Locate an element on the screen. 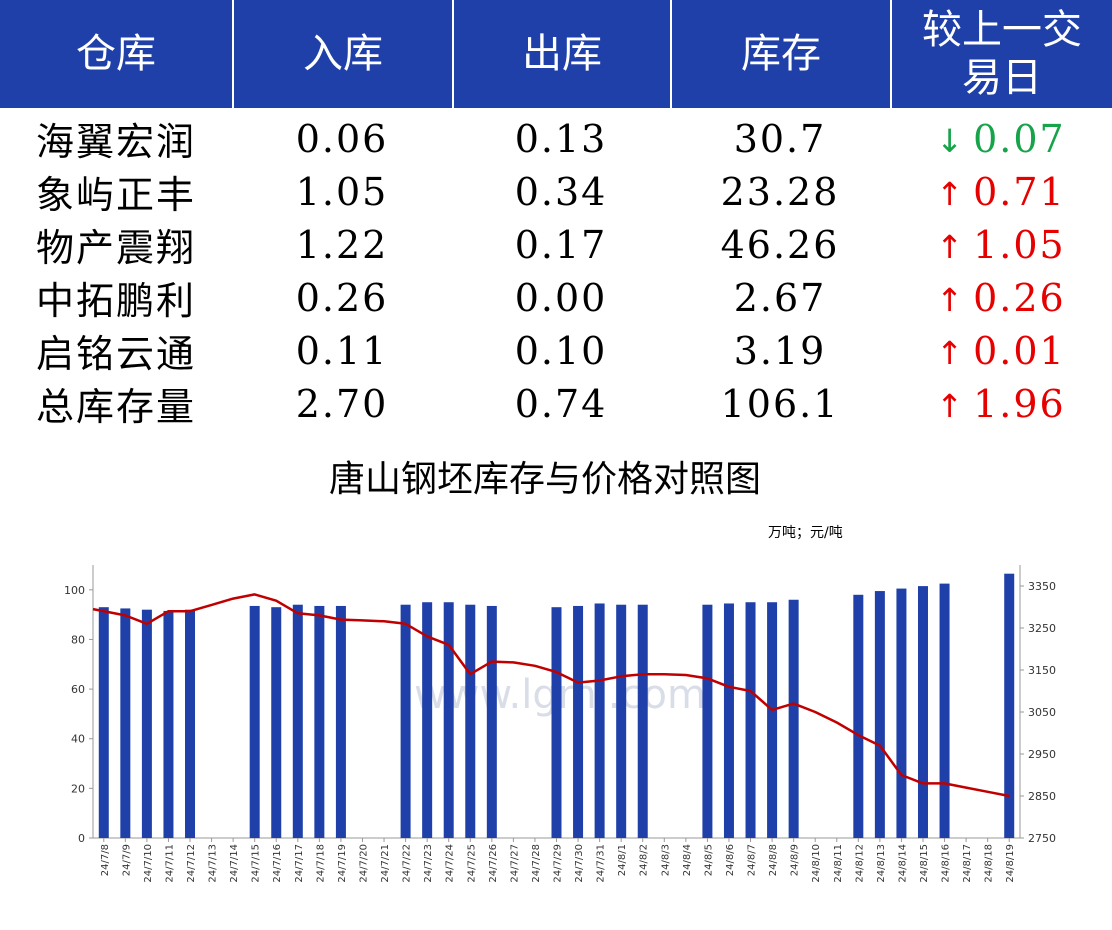 The height and width of the screenshot is (930, 1112). x-tick-label: 24/7/12 is located at coordinates (191, 863).